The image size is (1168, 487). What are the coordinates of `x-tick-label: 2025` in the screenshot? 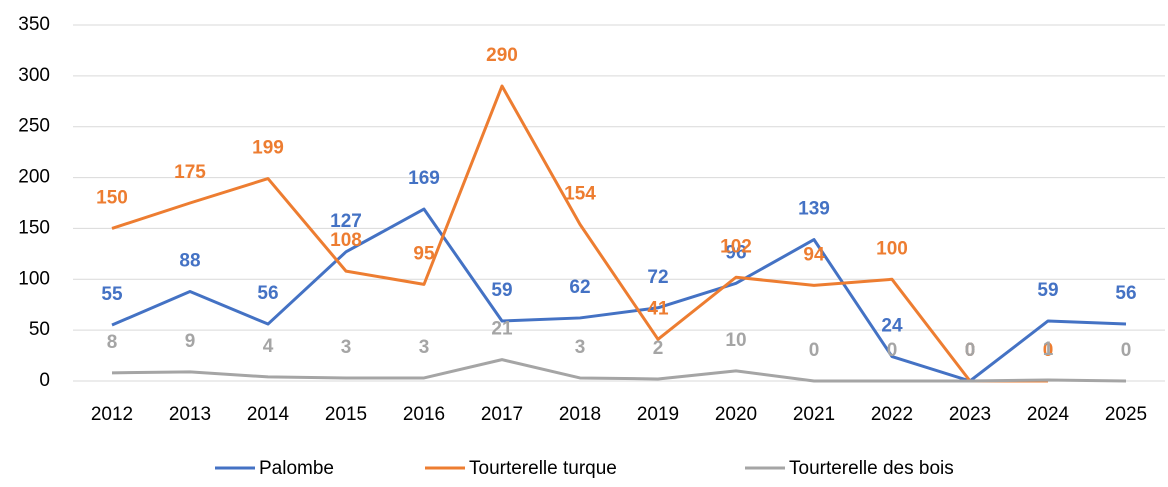 It's located at (1126, 414).